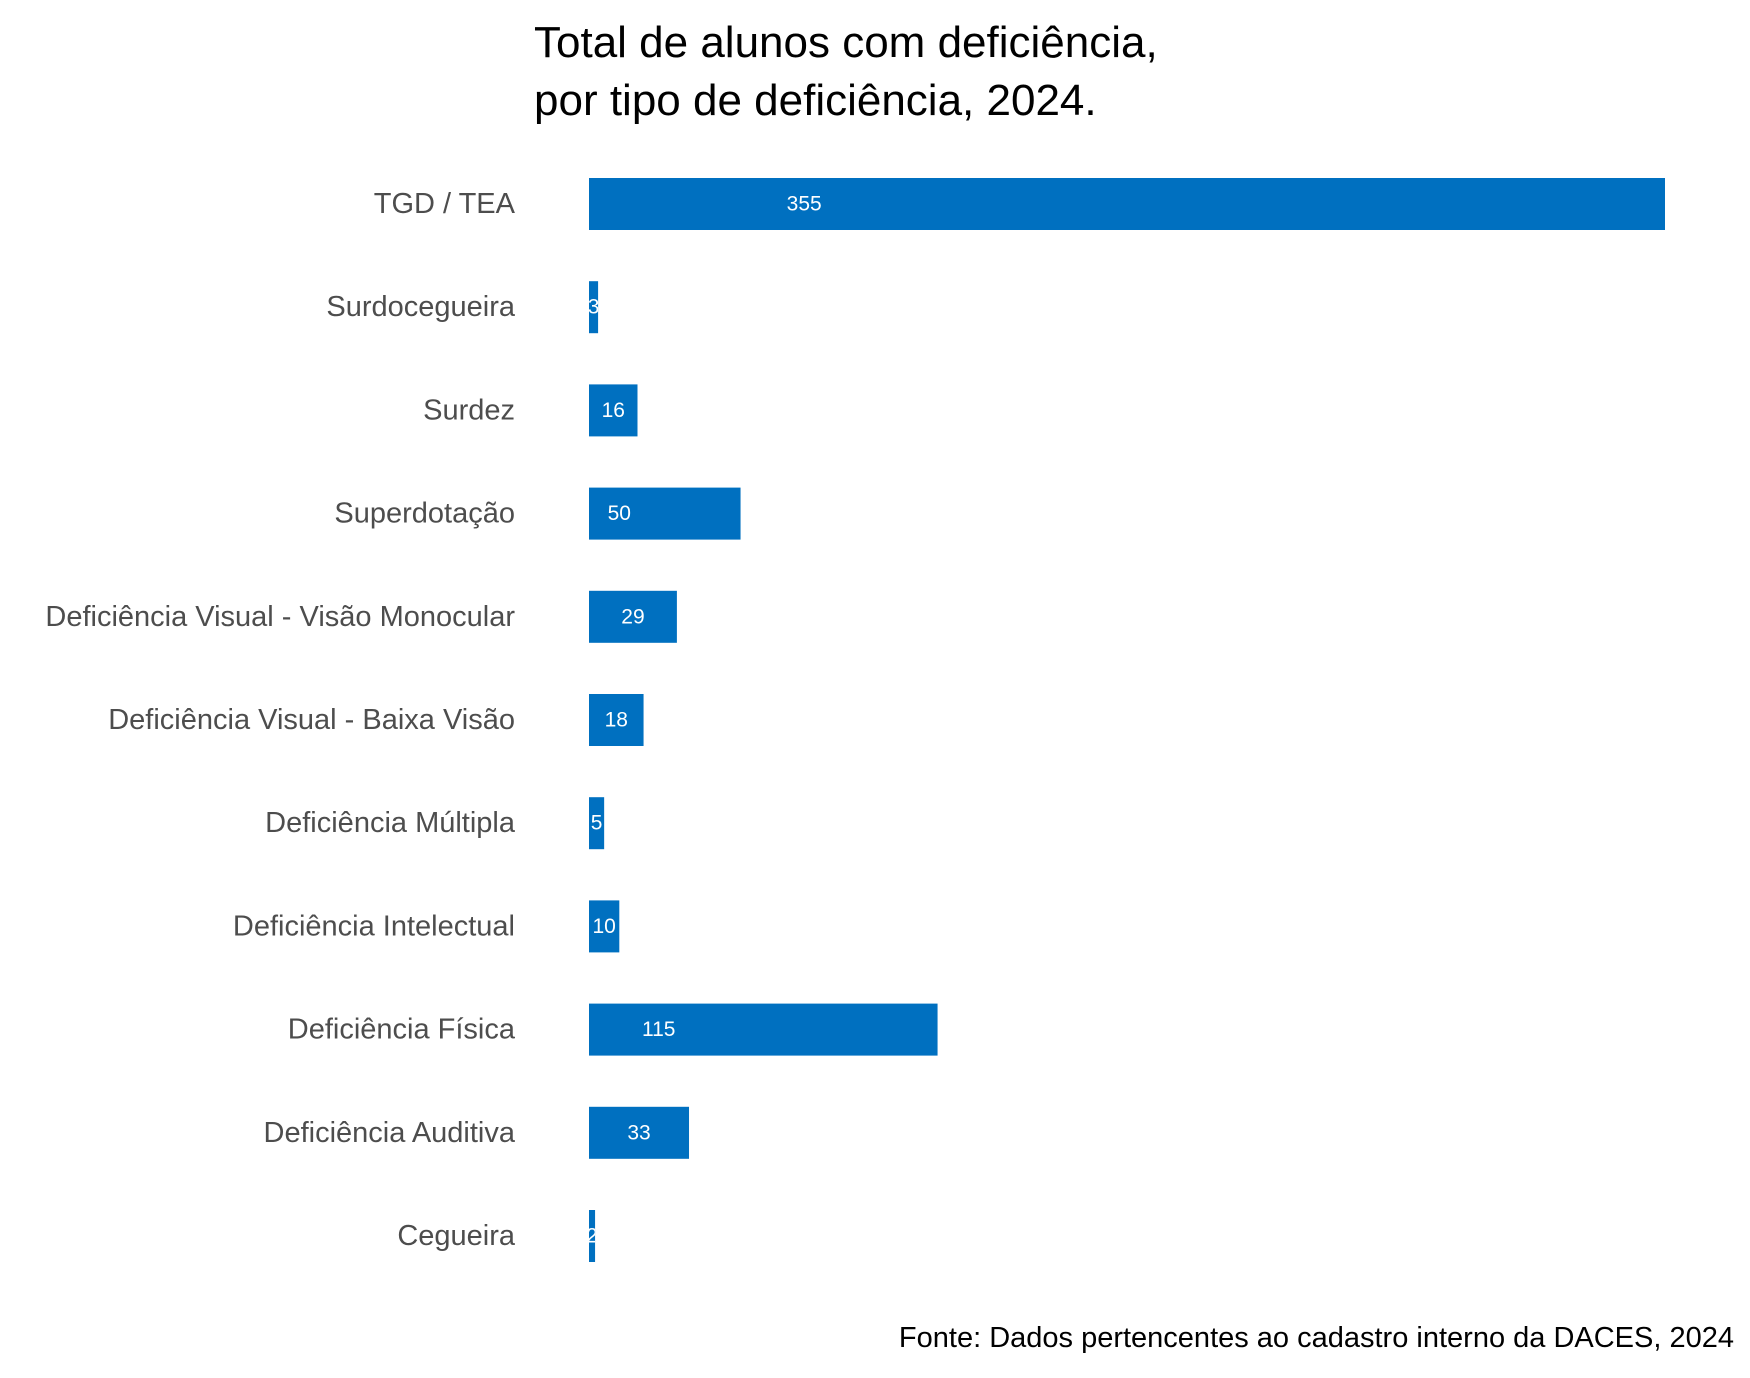  I want to click on value-label: 10, so click(603, 926).